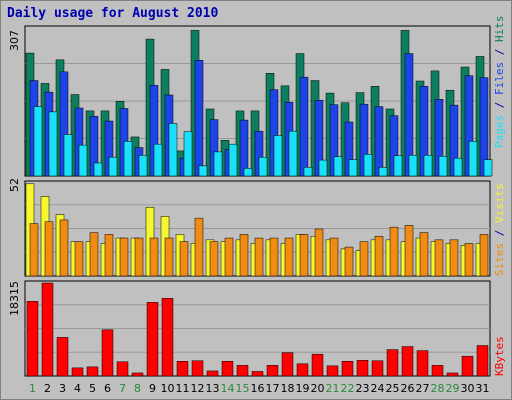  Describe the element at coordinates (408, 388) in the screenshot. I see `x-tick-day-26: 26` at that location.